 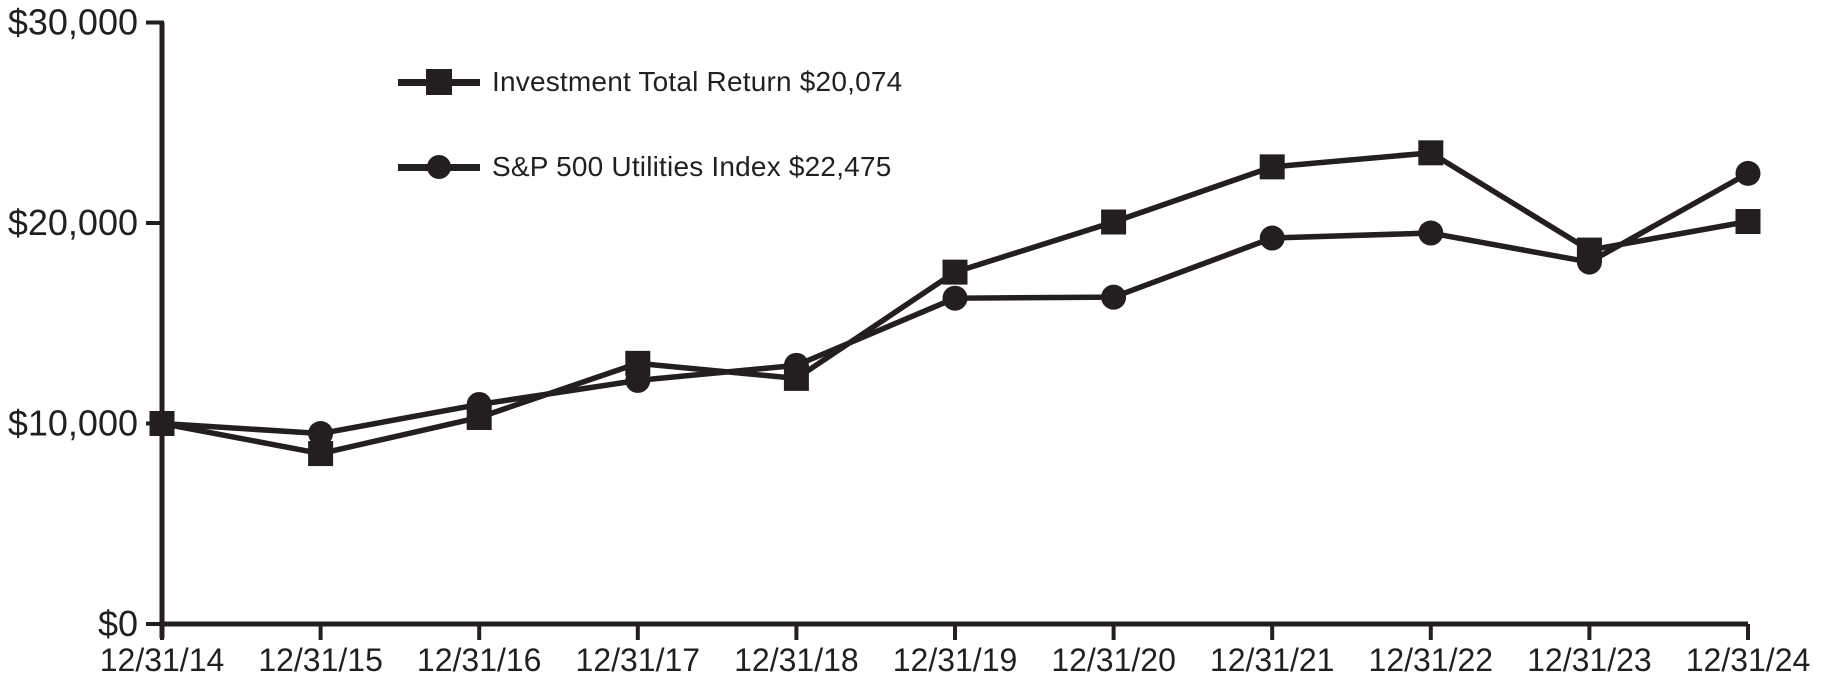 I want to click on y-axis-tick-label: $20,000, so click(x=73, y=222).